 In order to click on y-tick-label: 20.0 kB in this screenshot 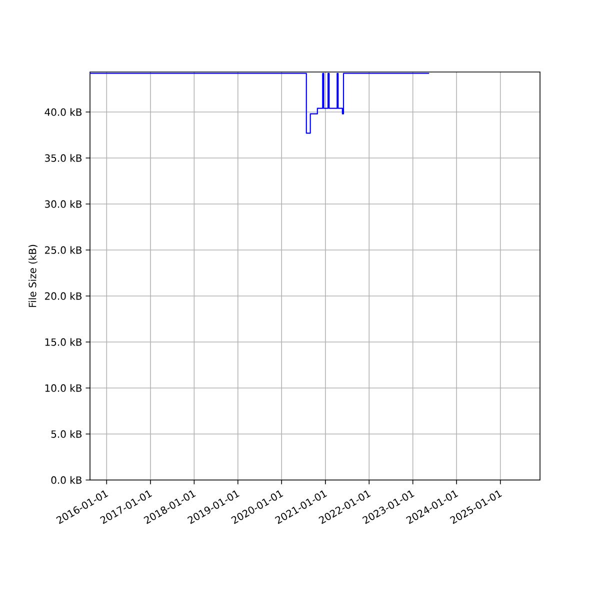, I will do `click(63, 296)`.